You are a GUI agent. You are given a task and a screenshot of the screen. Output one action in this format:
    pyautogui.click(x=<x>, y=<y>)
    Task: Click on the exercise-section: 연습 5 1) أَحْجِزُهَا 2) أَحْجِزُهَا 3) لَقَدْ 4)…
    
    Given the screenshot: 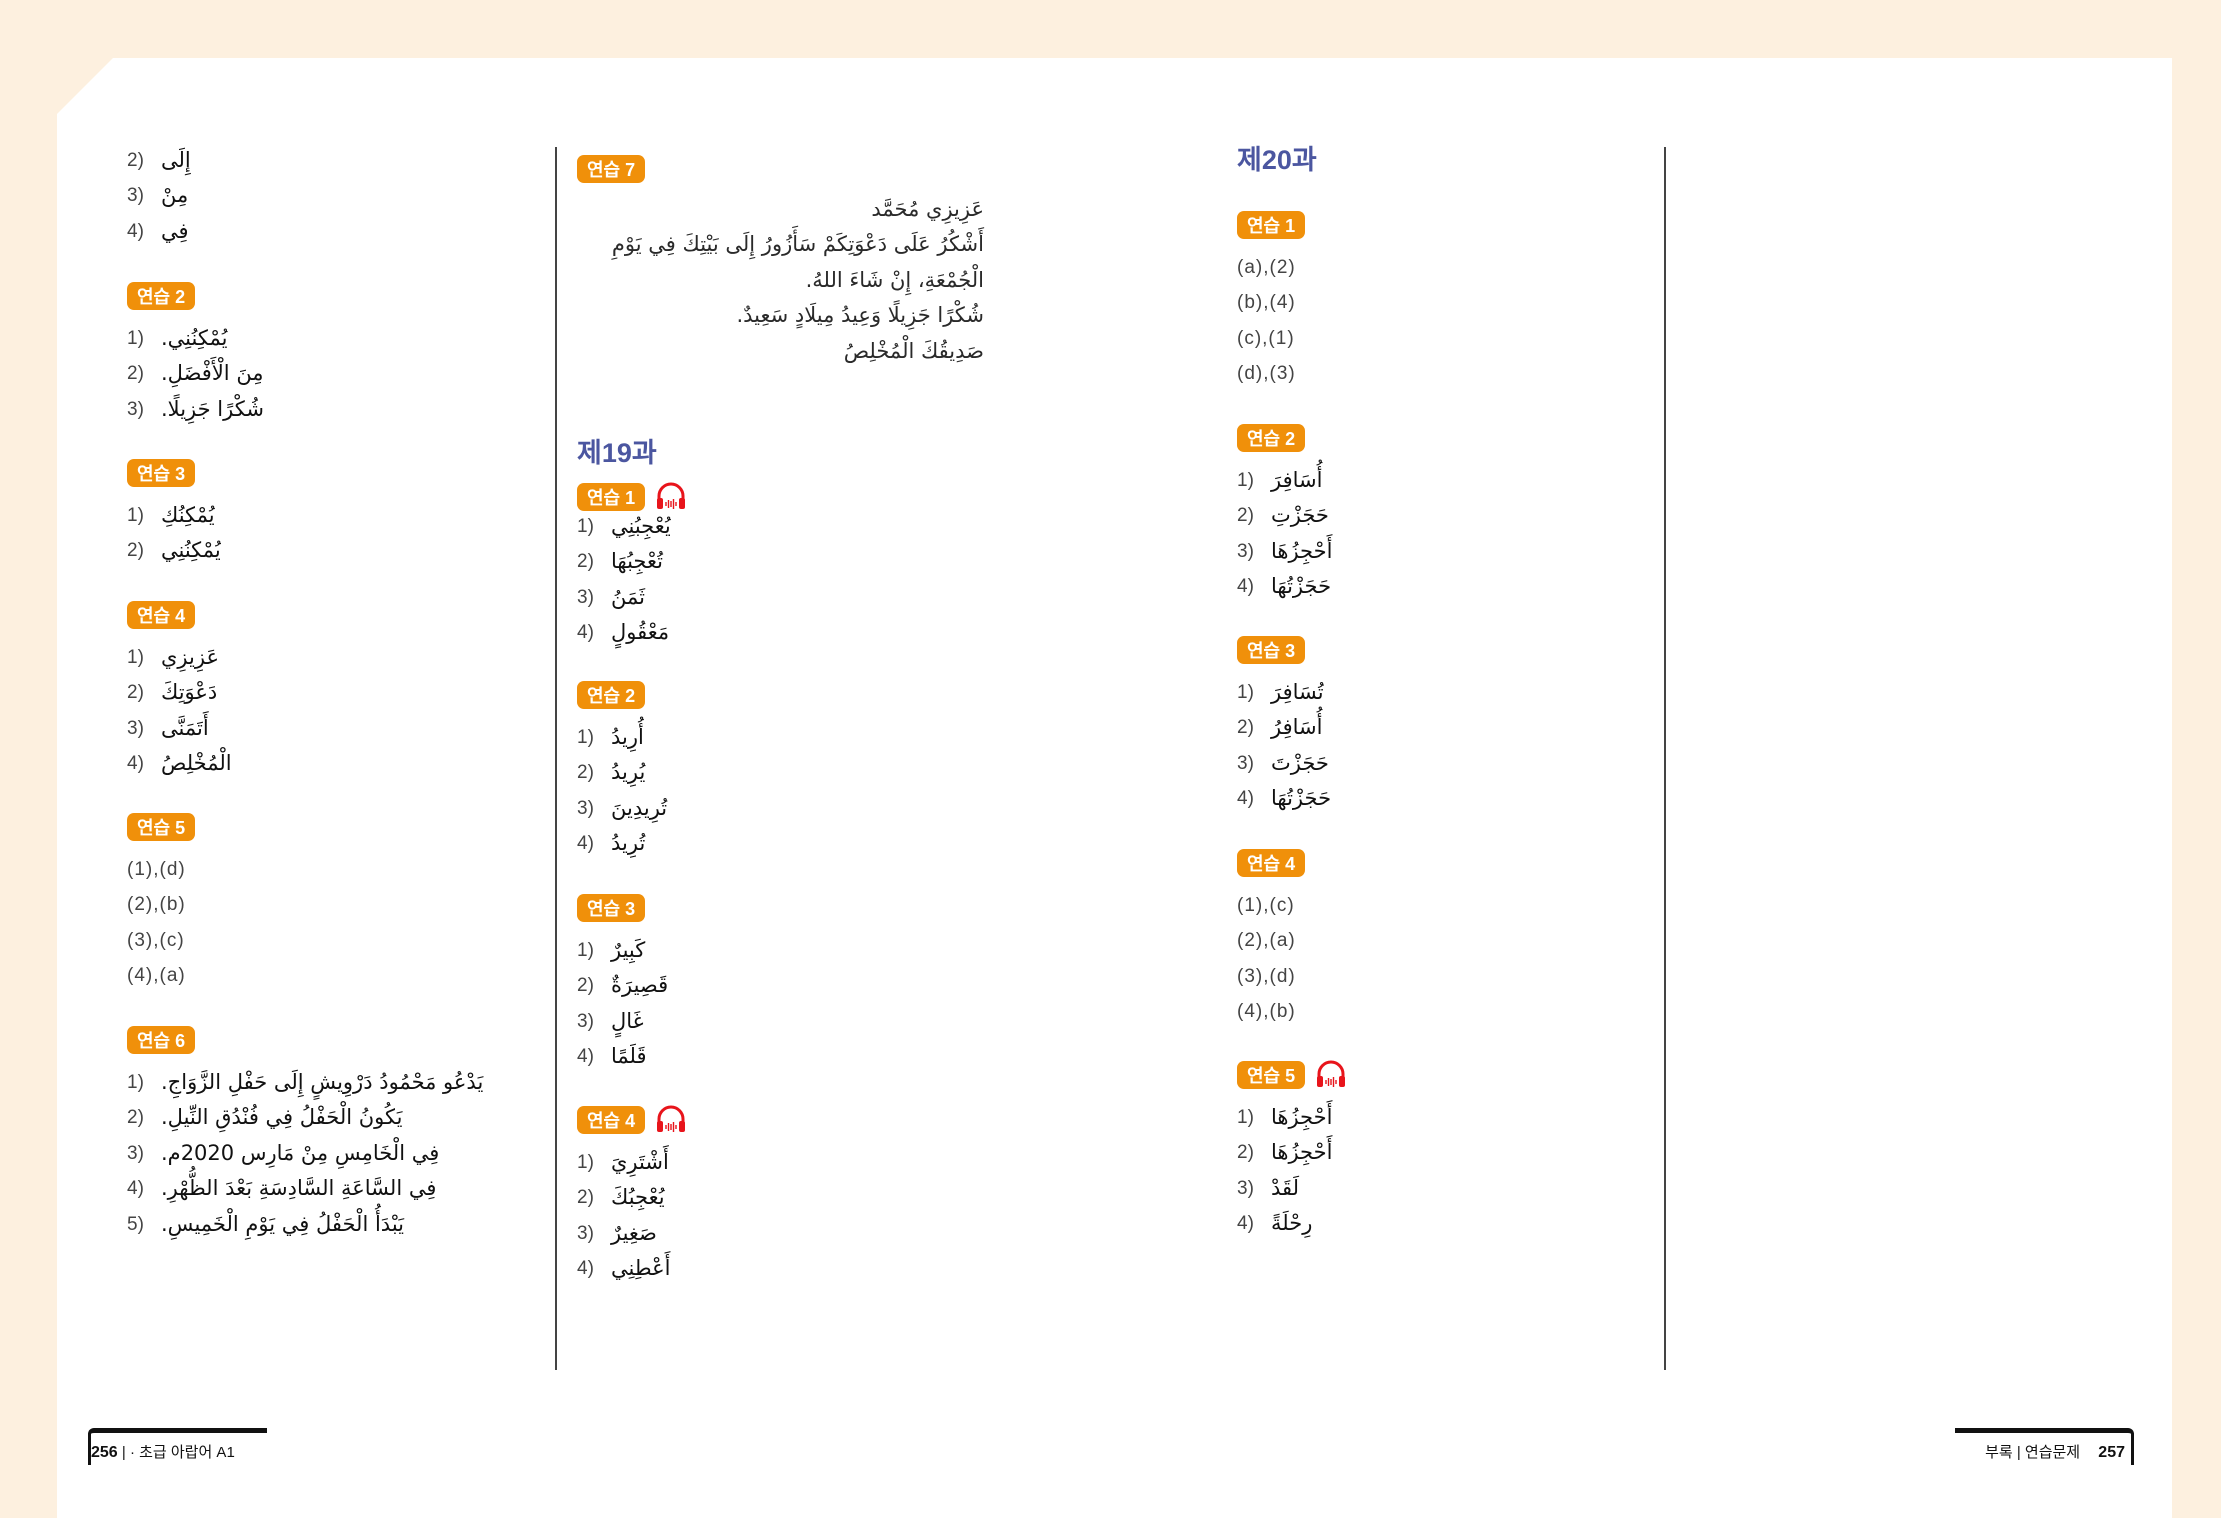 What is the action you would take?
    pyautogui.click(x=1292, y=1151)
    